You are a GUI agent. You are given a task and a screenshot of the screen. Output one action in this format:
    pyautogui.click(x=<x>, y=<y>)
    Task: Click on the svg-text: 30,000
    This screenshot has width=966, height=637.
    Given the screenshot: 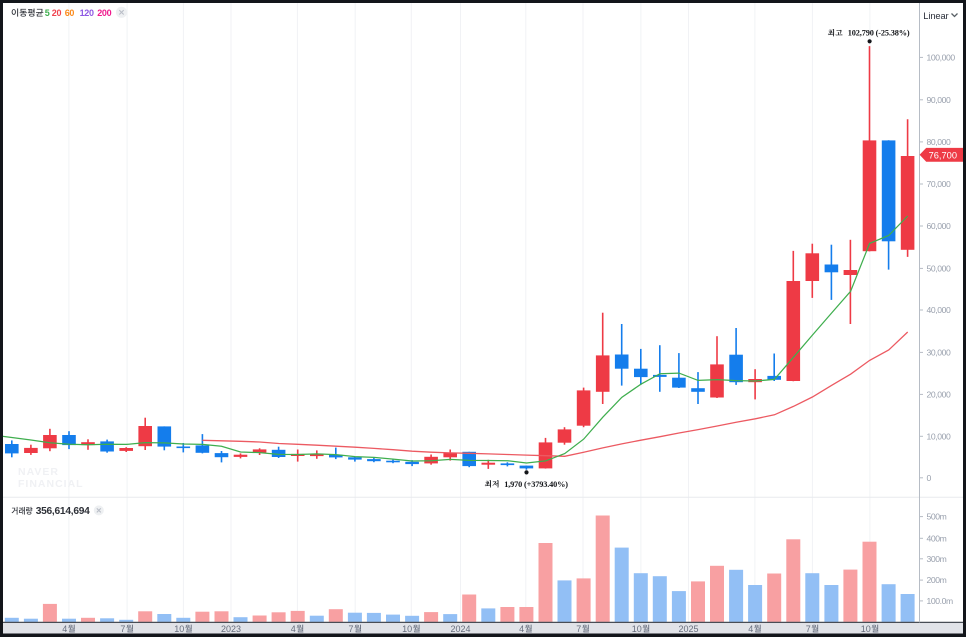 What is the action you would take?
    pyautogui.click(x=939, y=353)
    